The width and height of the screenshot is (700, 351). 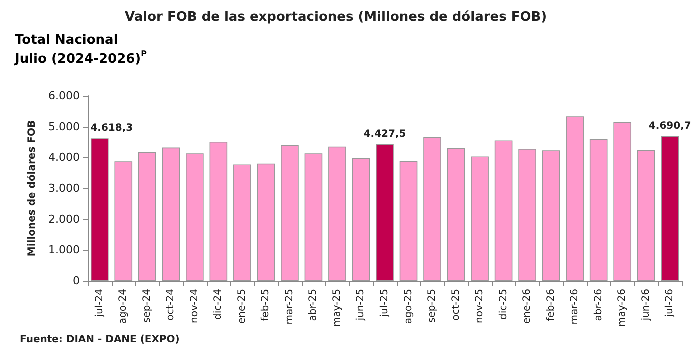 I want to click on x-tick-label: ago-24, so click(x=124, y=306).